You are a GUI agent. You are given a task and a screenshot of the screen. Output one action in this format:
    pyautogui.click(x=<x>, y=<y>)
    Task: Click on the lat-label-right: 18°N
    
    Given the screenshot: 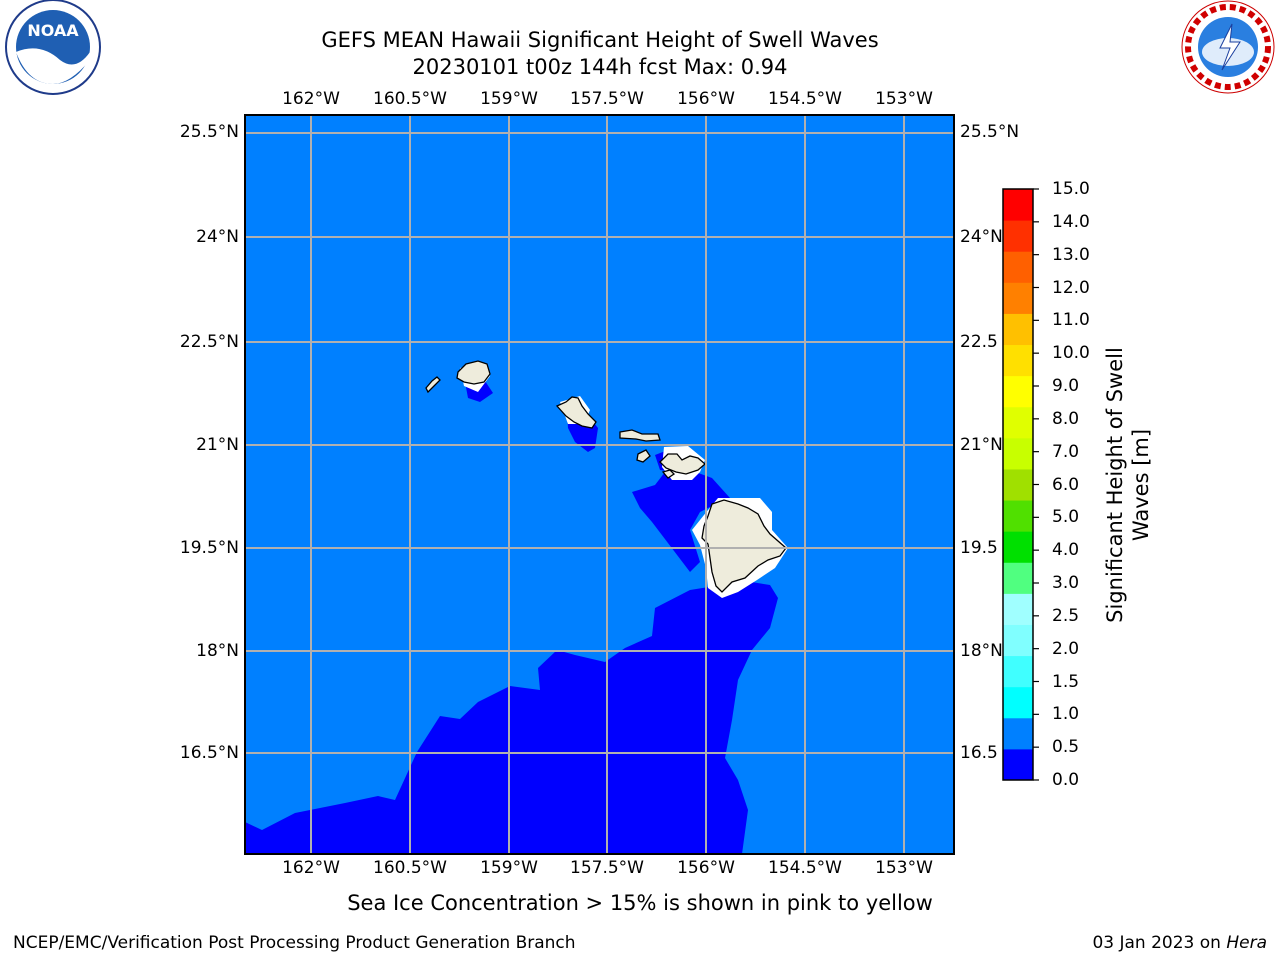 What is the action you would take?
    pyautogui.click(x=981, y=651)
    